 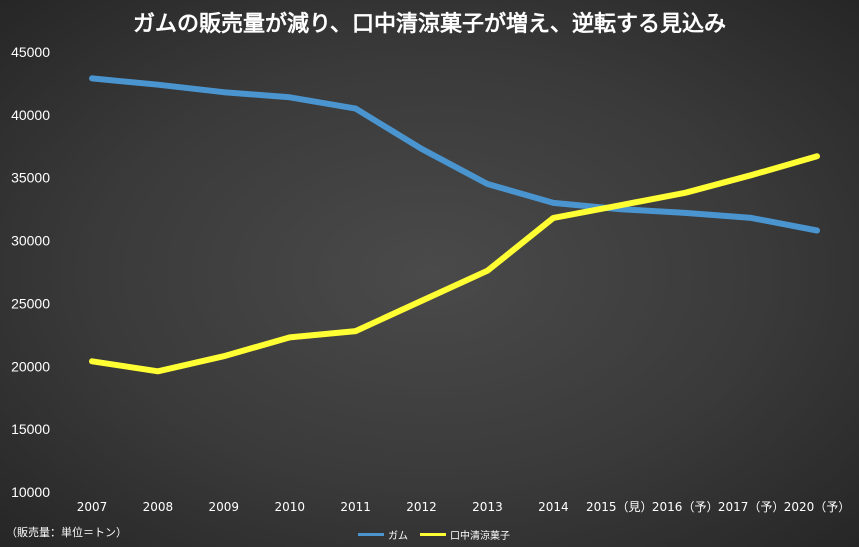 I want to click on legend-item-gum: ガム, so click(x=383, y=534).